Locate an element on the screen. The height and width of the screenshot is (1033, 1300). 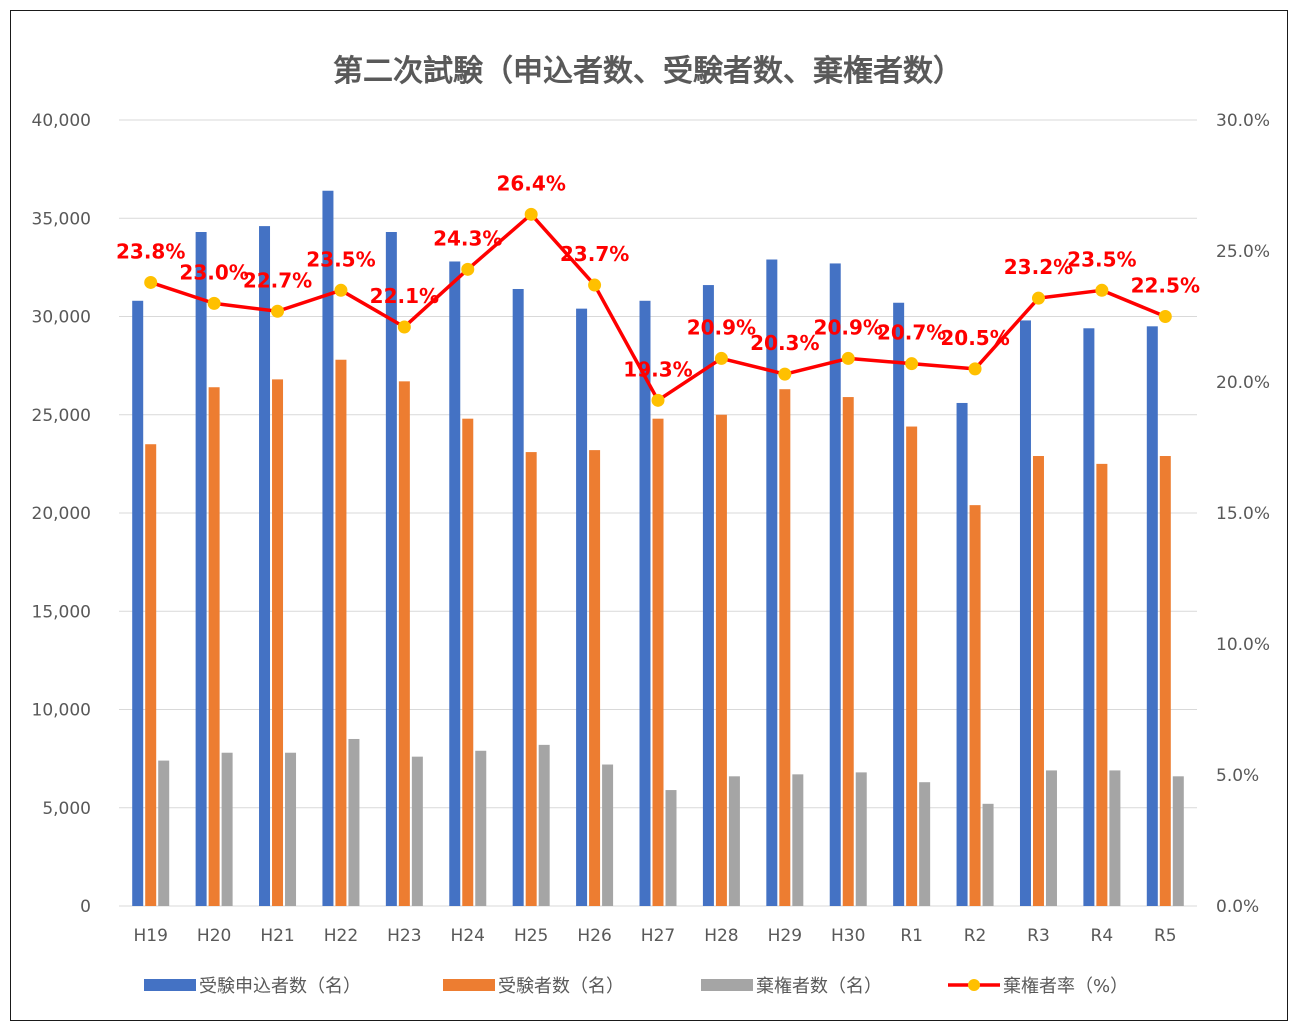
legend-label: 棄権者率（%） is located at coordinates (1065, 986).